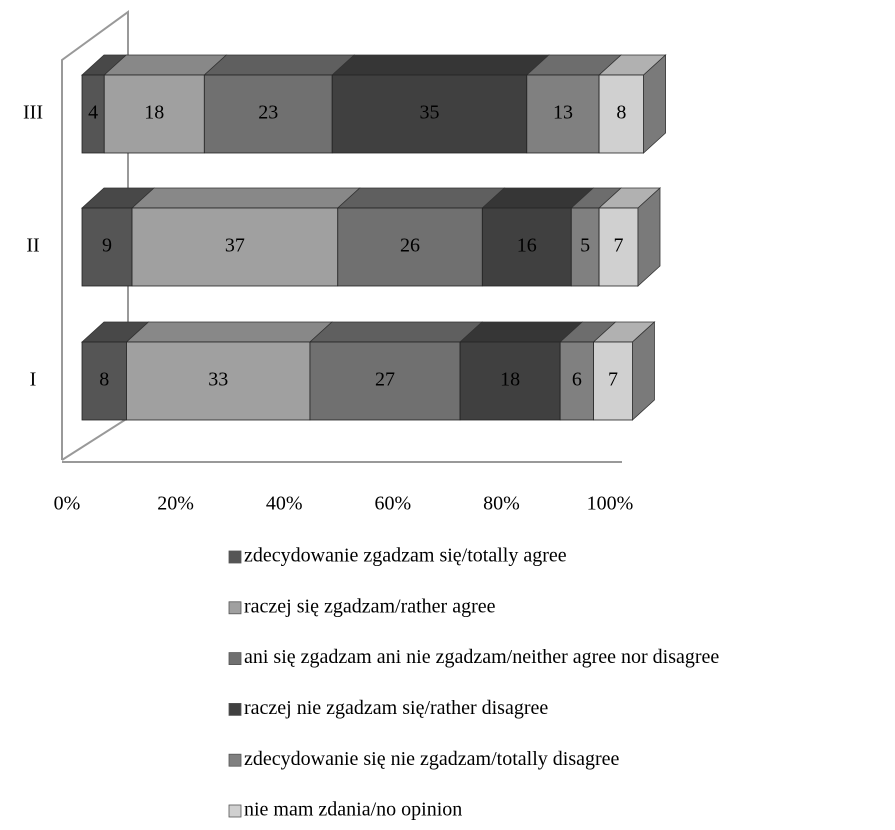 The image size is (895, 830). I want to click on data-label: 35, so click(430, 113).